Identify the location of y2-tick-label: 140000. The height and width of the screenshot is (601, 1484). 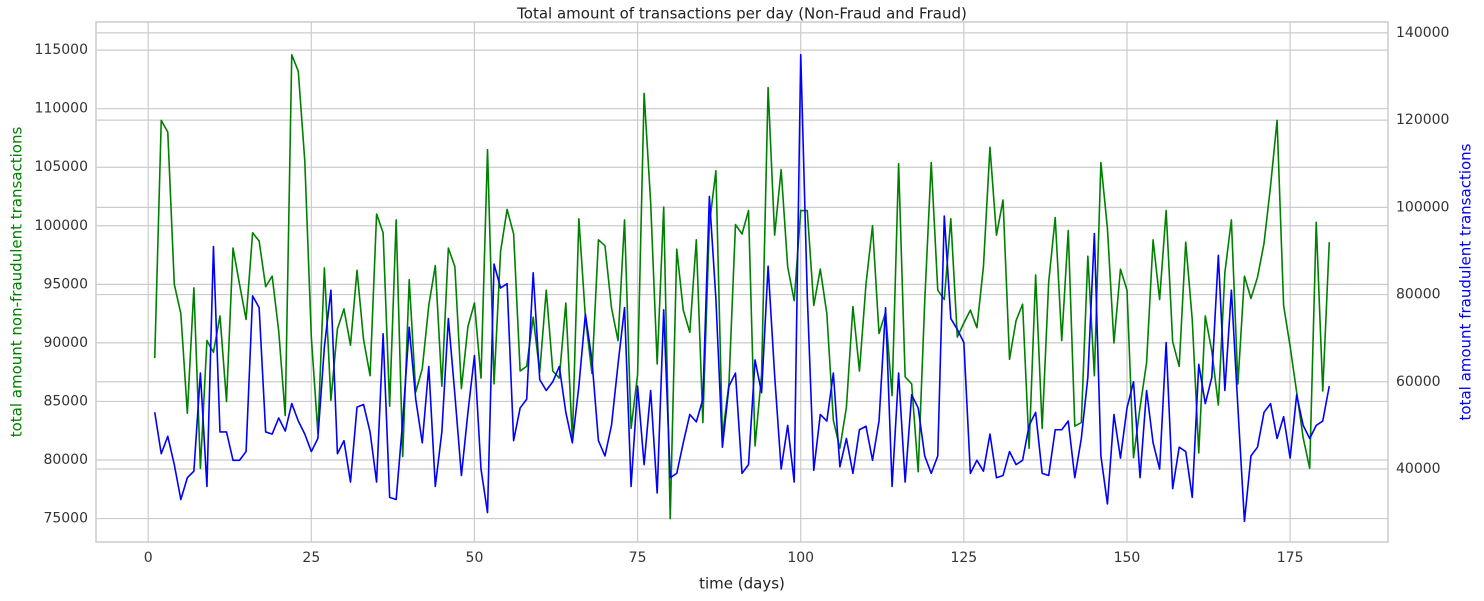
(1422, 33).